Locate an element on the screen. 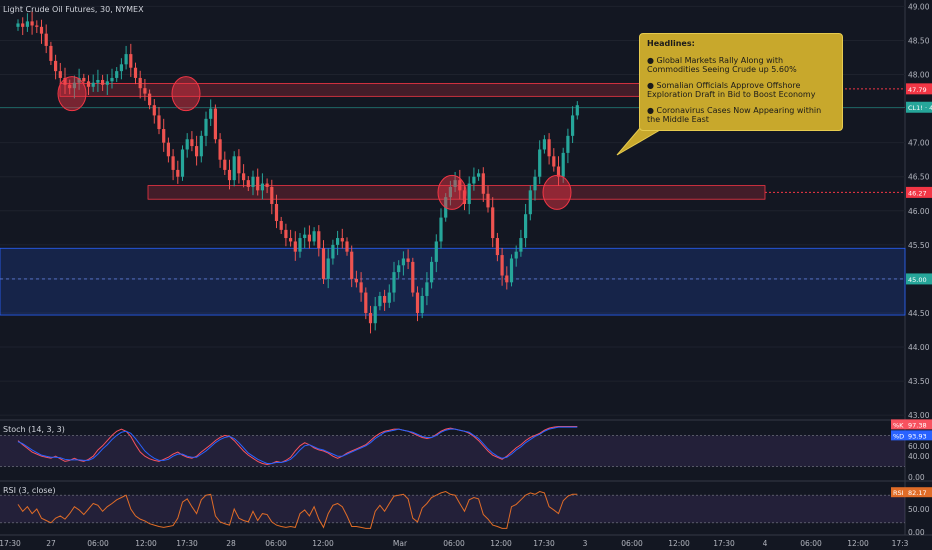 Image resolution: width=932 pixels, height=550 pixels. stoch-value-label: 93.93 is located at coordinates (917, 436).